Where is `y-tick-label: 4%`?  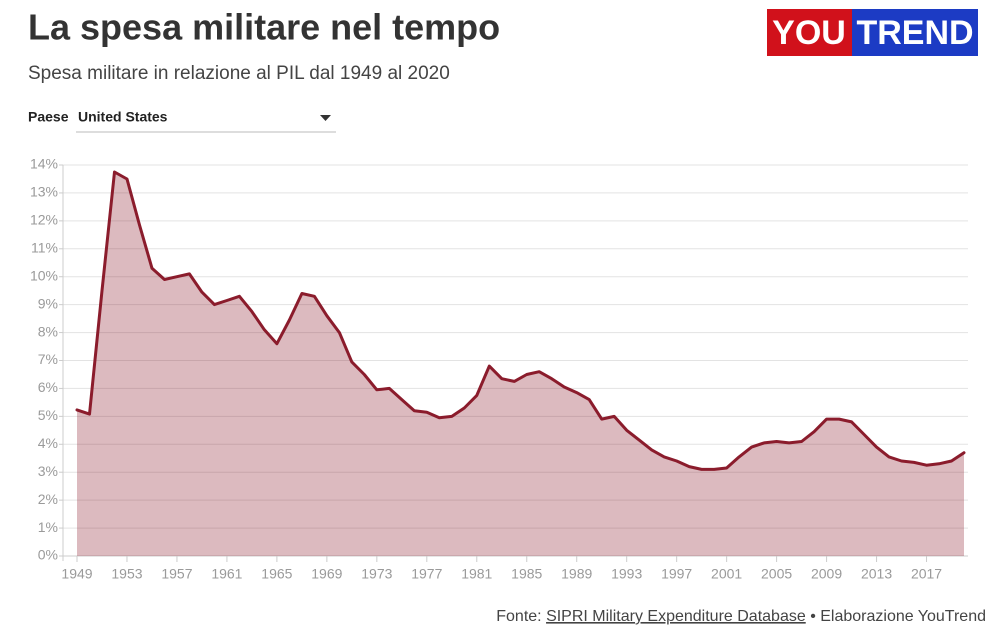 y-tick-label: 4% is located at coordinates (48, 443).